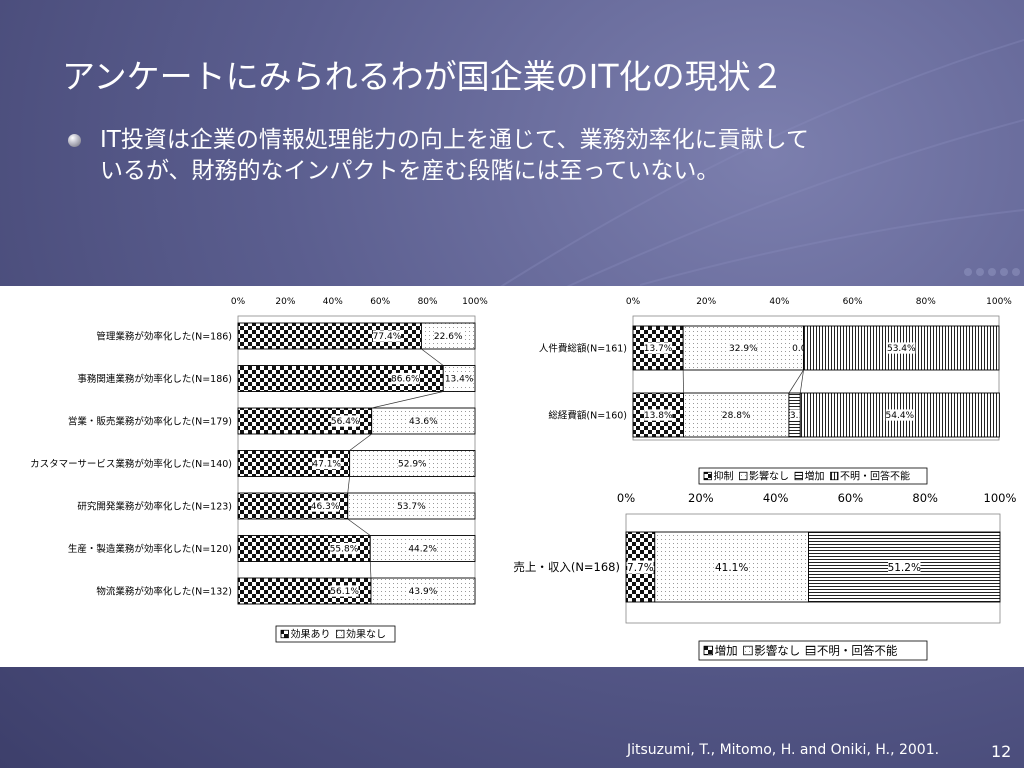 The width and height of the screenshot is (1024, 768). I want to click on chart-1-data-label: 56.4%, so click(345, 422).